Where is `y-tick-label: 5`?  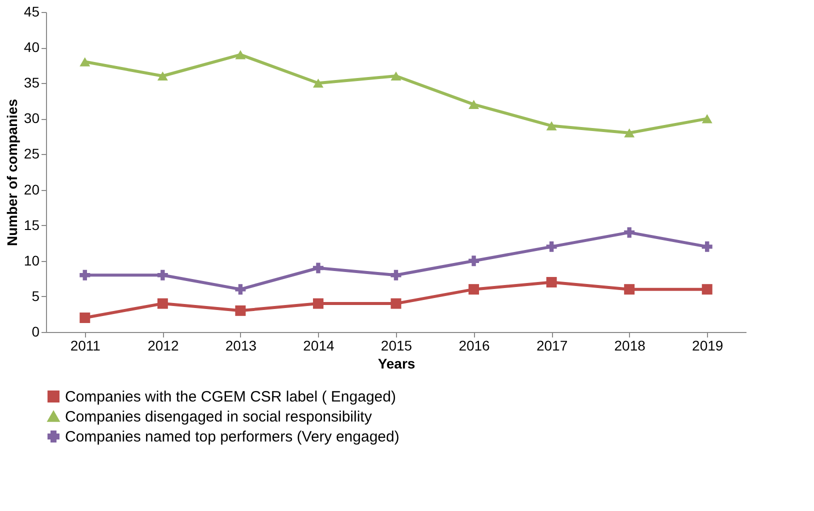
y-tick-label: 5 is located at coordinates (36, 296).